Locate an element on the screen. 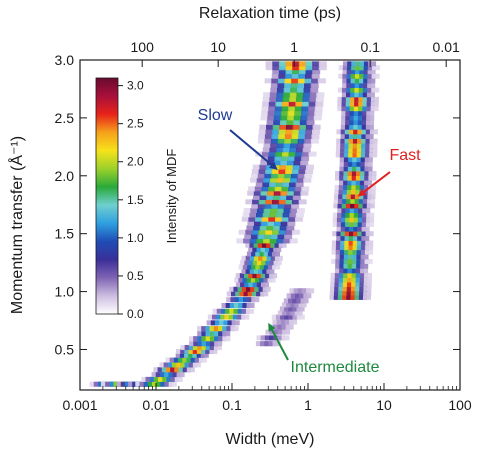  colorbar-tick-label: 3.0 is located at coordinates (135, 86).